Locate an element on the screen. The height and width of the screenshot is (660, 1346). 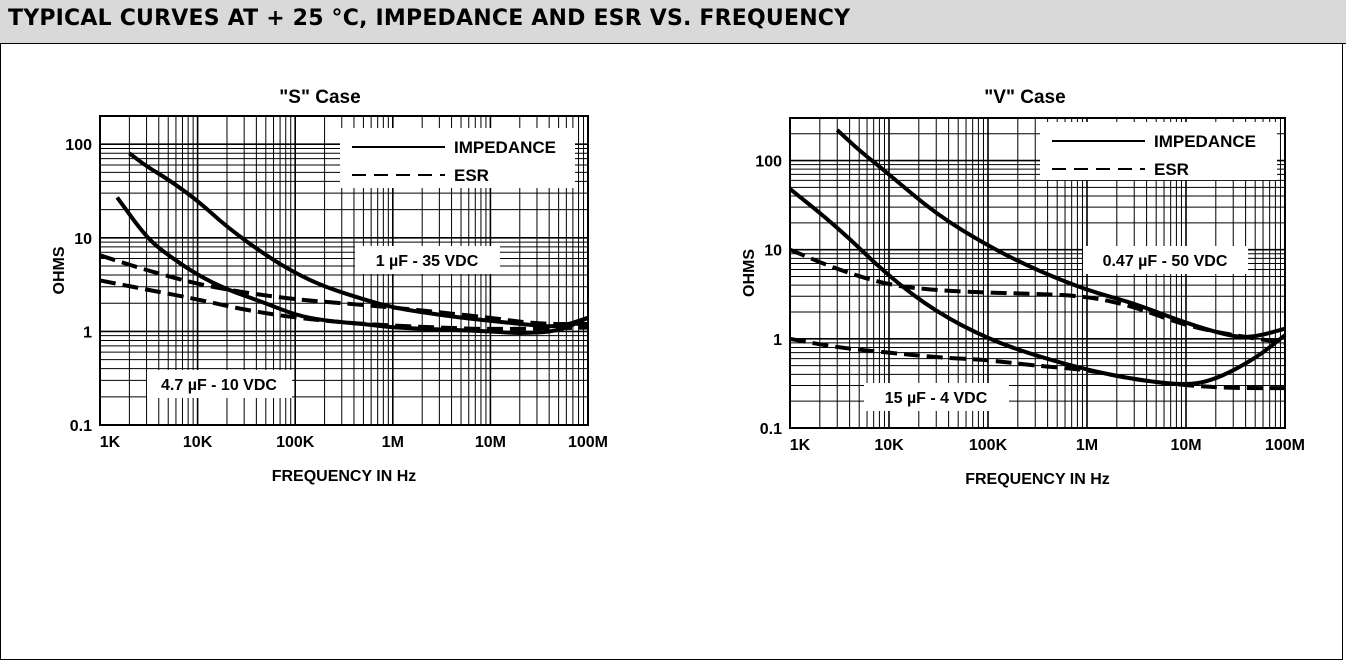
annotation-label: 15 µF - 4 VDC is located at coordinates (936, 398).